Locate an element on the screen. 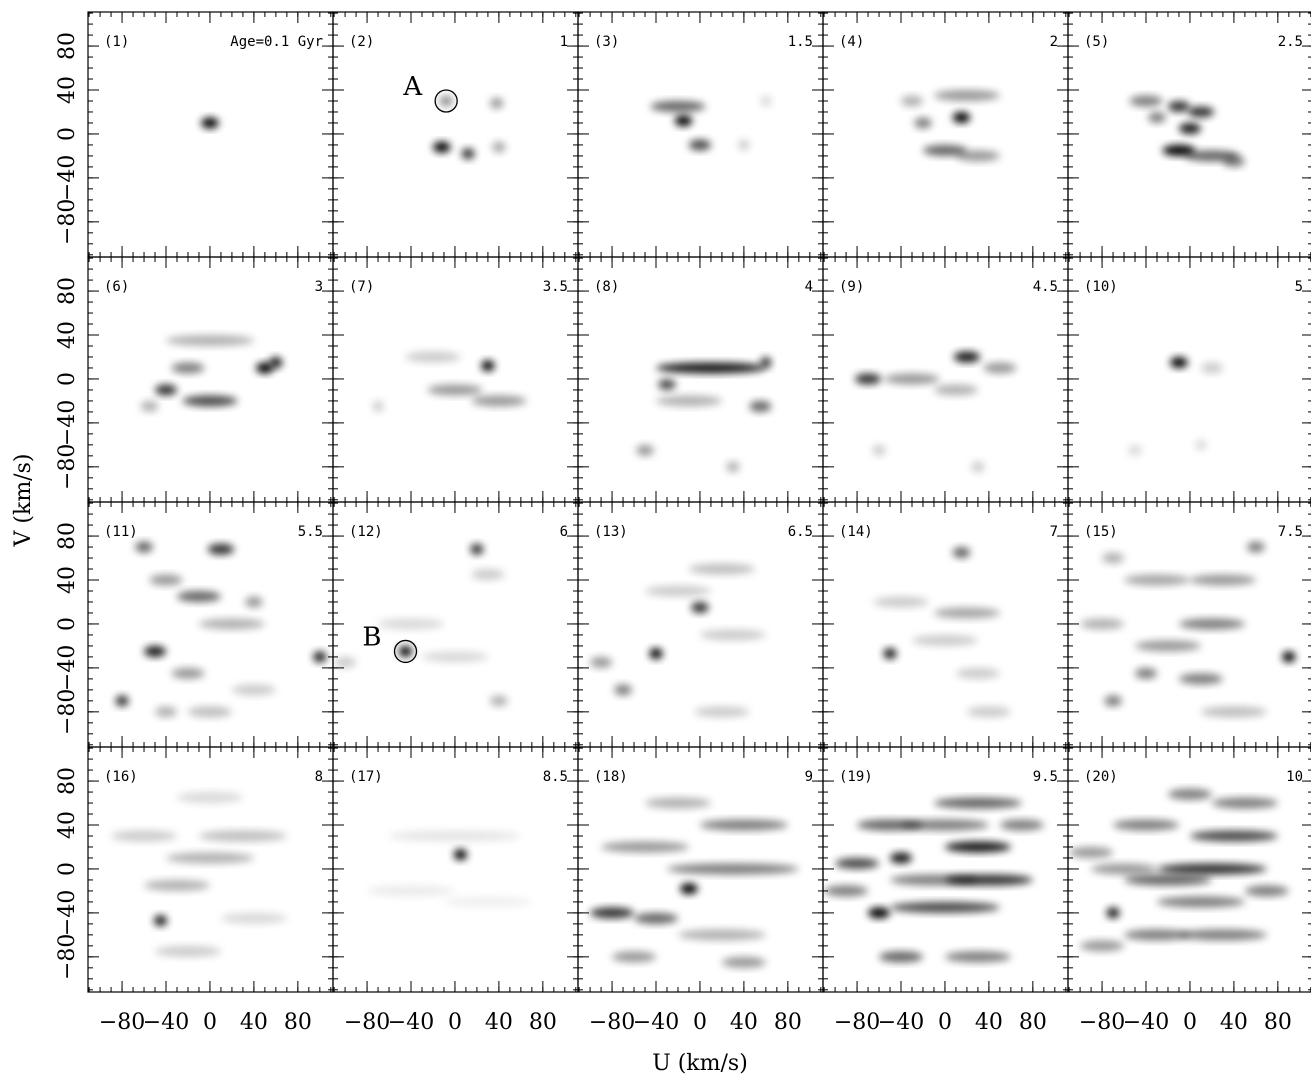  panel-label: (16) is located at coordinates (121, 777).